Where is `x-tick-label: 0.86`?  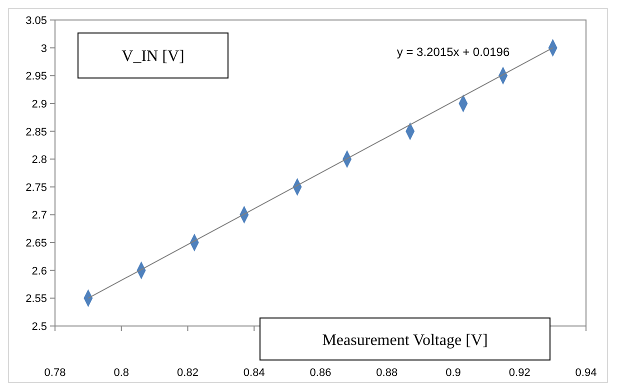 x-tick-label: 0.86 is located at coordinates (321, 373).